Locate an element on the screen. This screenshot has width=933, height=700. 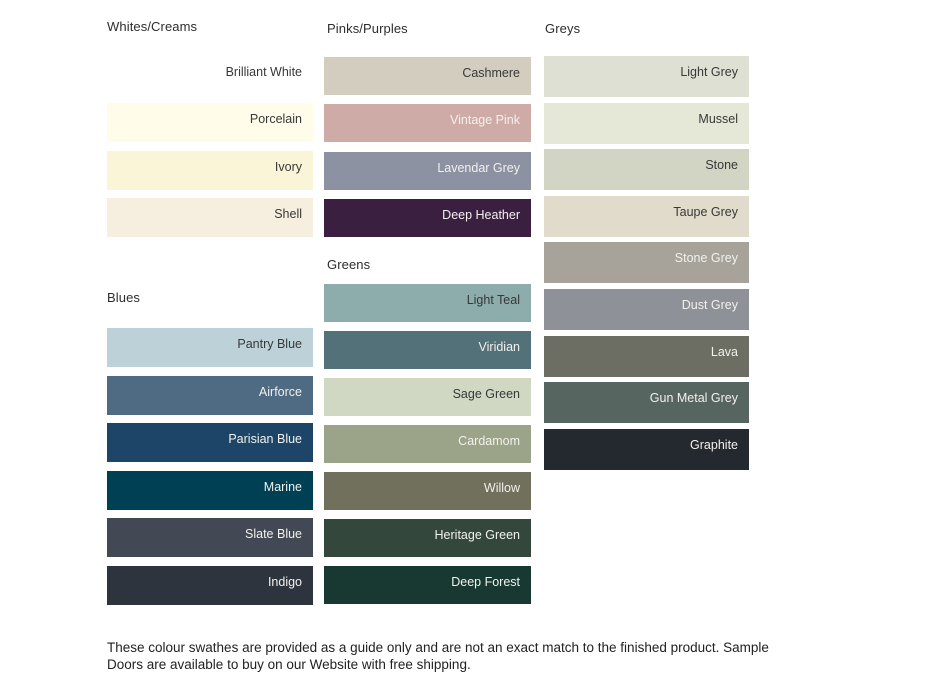
swatch-label: Parisian Blue is located at coordinates (265, 439).